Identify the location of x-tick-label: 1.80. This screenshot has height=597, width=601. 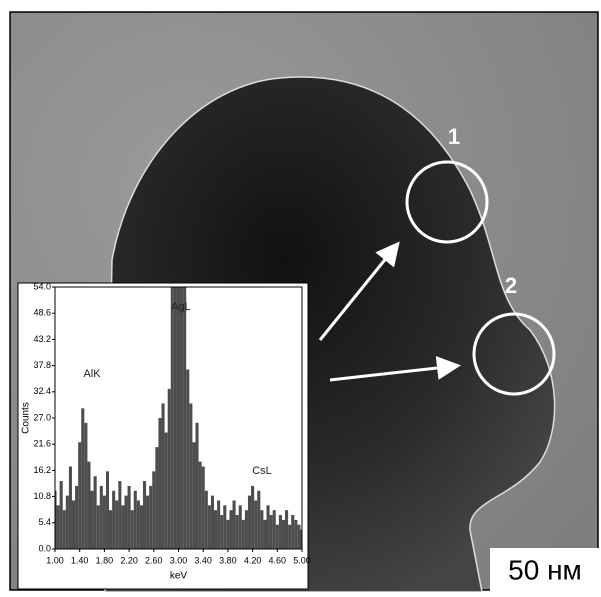
(105, 560).